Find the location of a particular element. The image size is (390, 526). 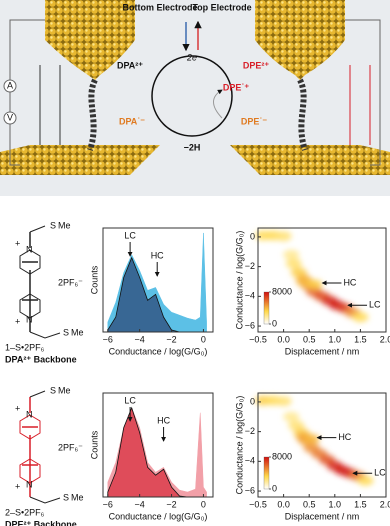

x-tick-label: 1.5 is located at coordinates (360, 504).